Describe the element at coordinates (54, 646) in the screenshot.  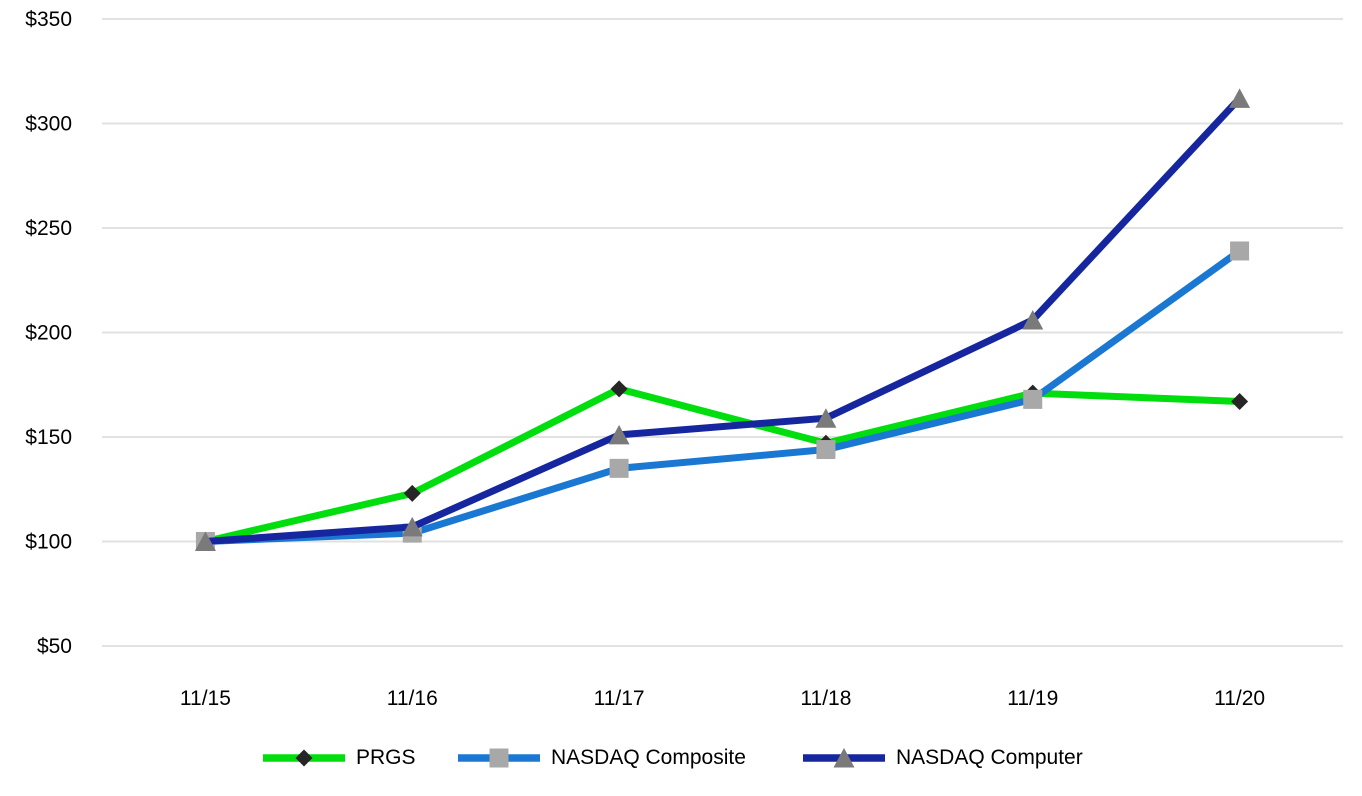
I see `y-axis-tick-label: $50` at that location.